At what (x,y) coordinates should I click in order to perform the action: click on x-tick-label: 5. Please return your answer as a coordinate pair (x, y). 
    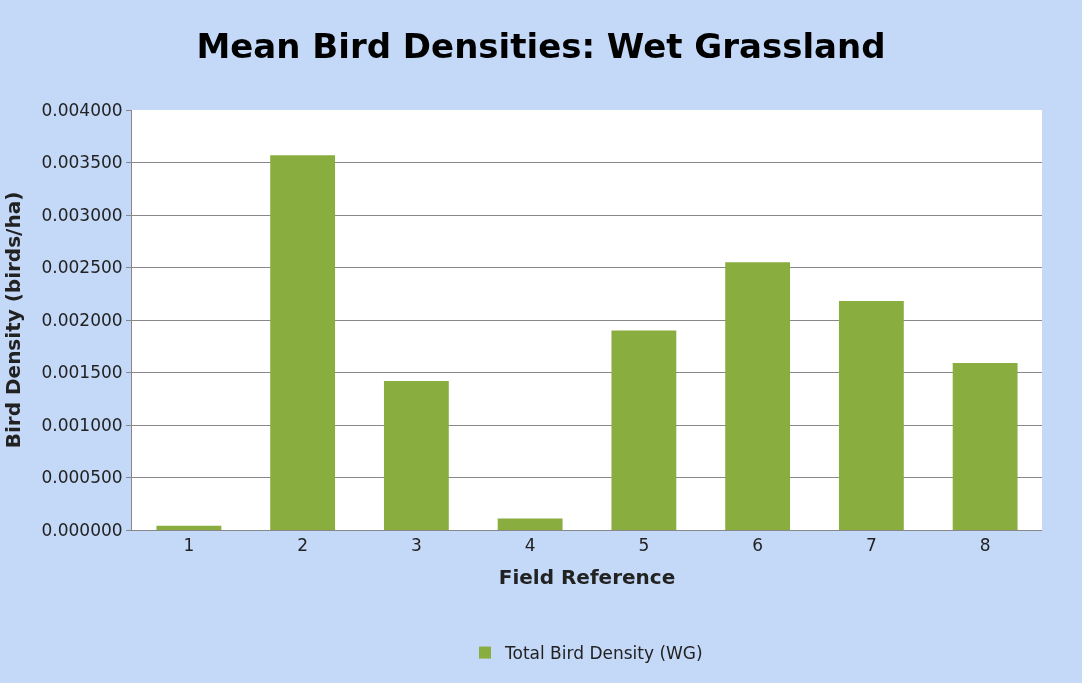
    Looking at the image, I should click on (644, 545).